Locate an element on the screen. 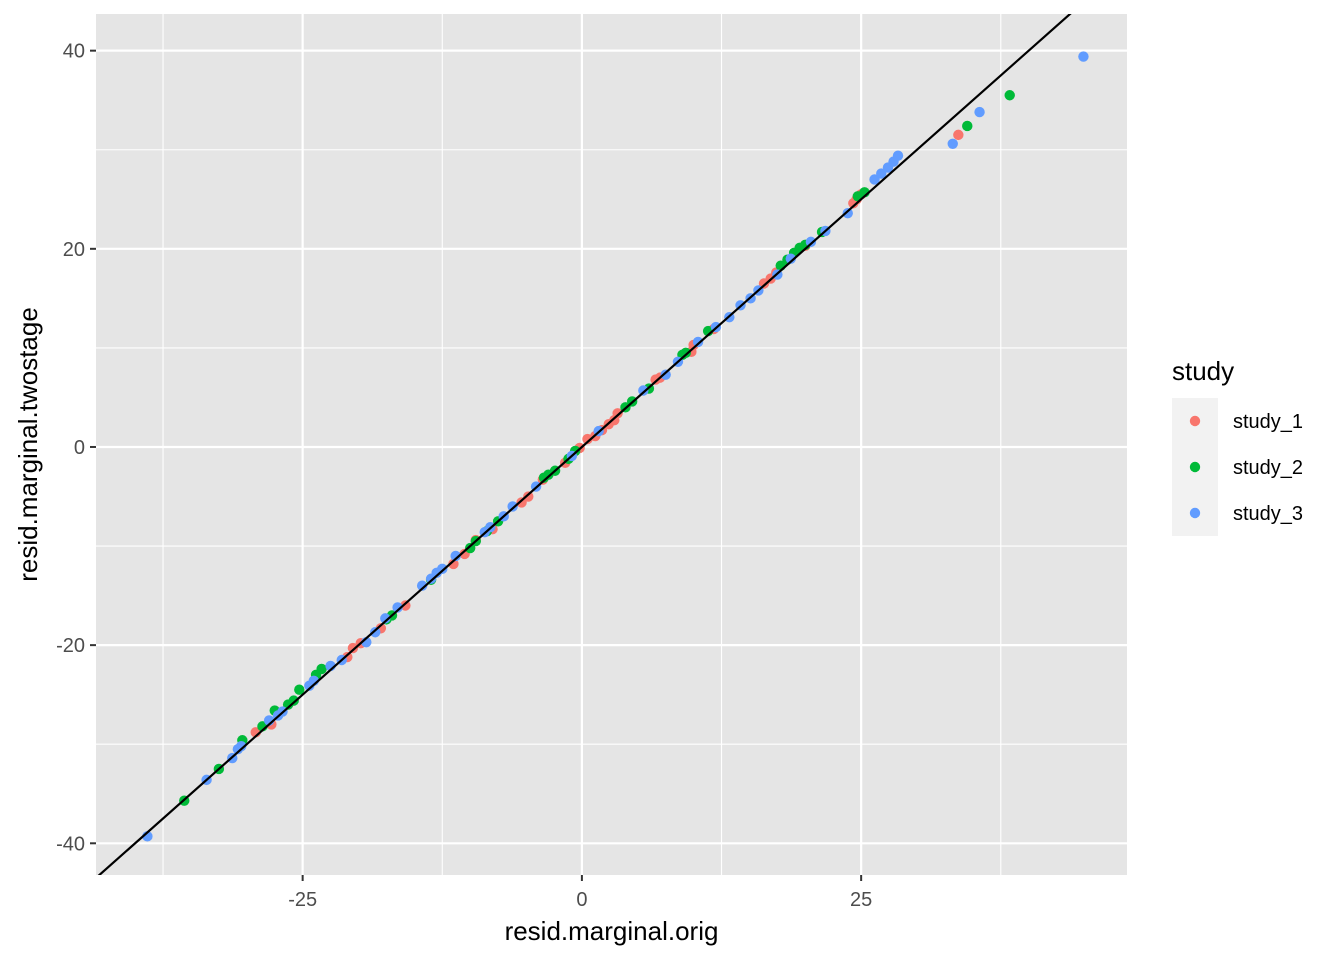 This screenshot has height=960, width=1344. x-axis-title: resid.marginal.orig is located at coordinates (612, 931).